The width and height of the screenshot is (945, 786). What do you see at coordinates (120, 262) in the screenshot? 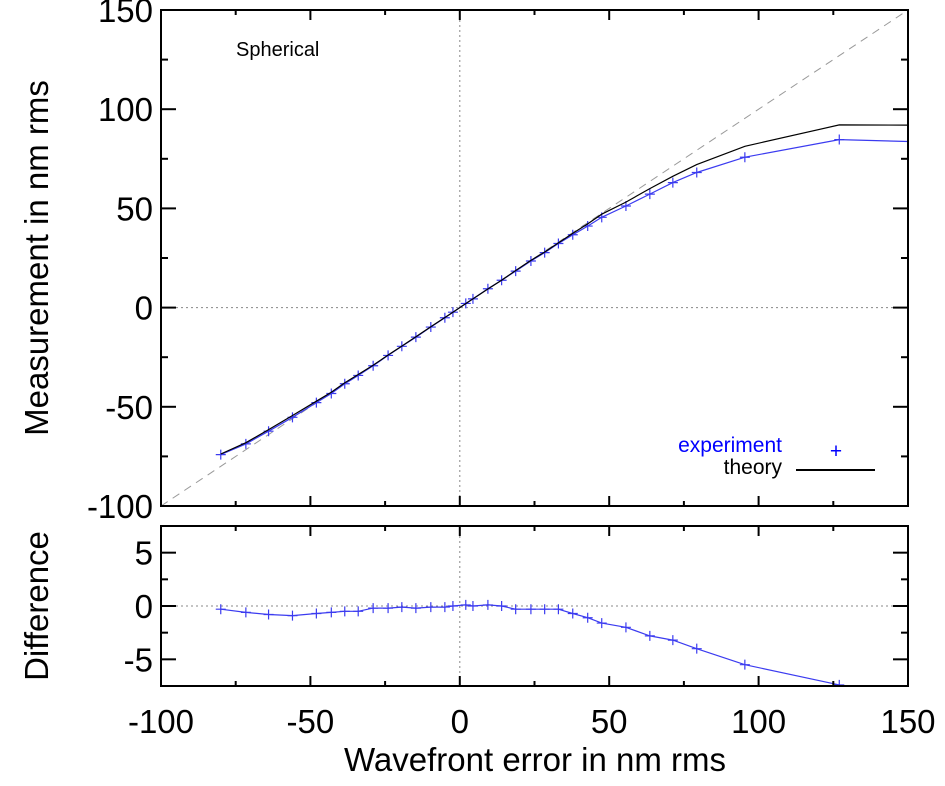
I see `top-y-tick-labels: -100 -50 0 50 100 150` at bounding box center [120, 262].